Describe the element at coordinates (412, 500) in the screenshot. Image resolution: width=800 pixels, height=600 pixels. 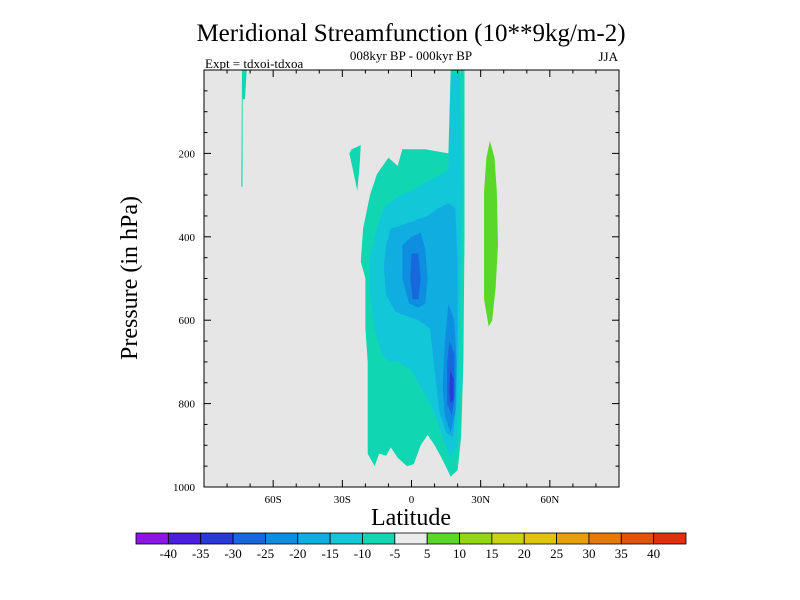
I see `x-tick-label: 0` at that location.